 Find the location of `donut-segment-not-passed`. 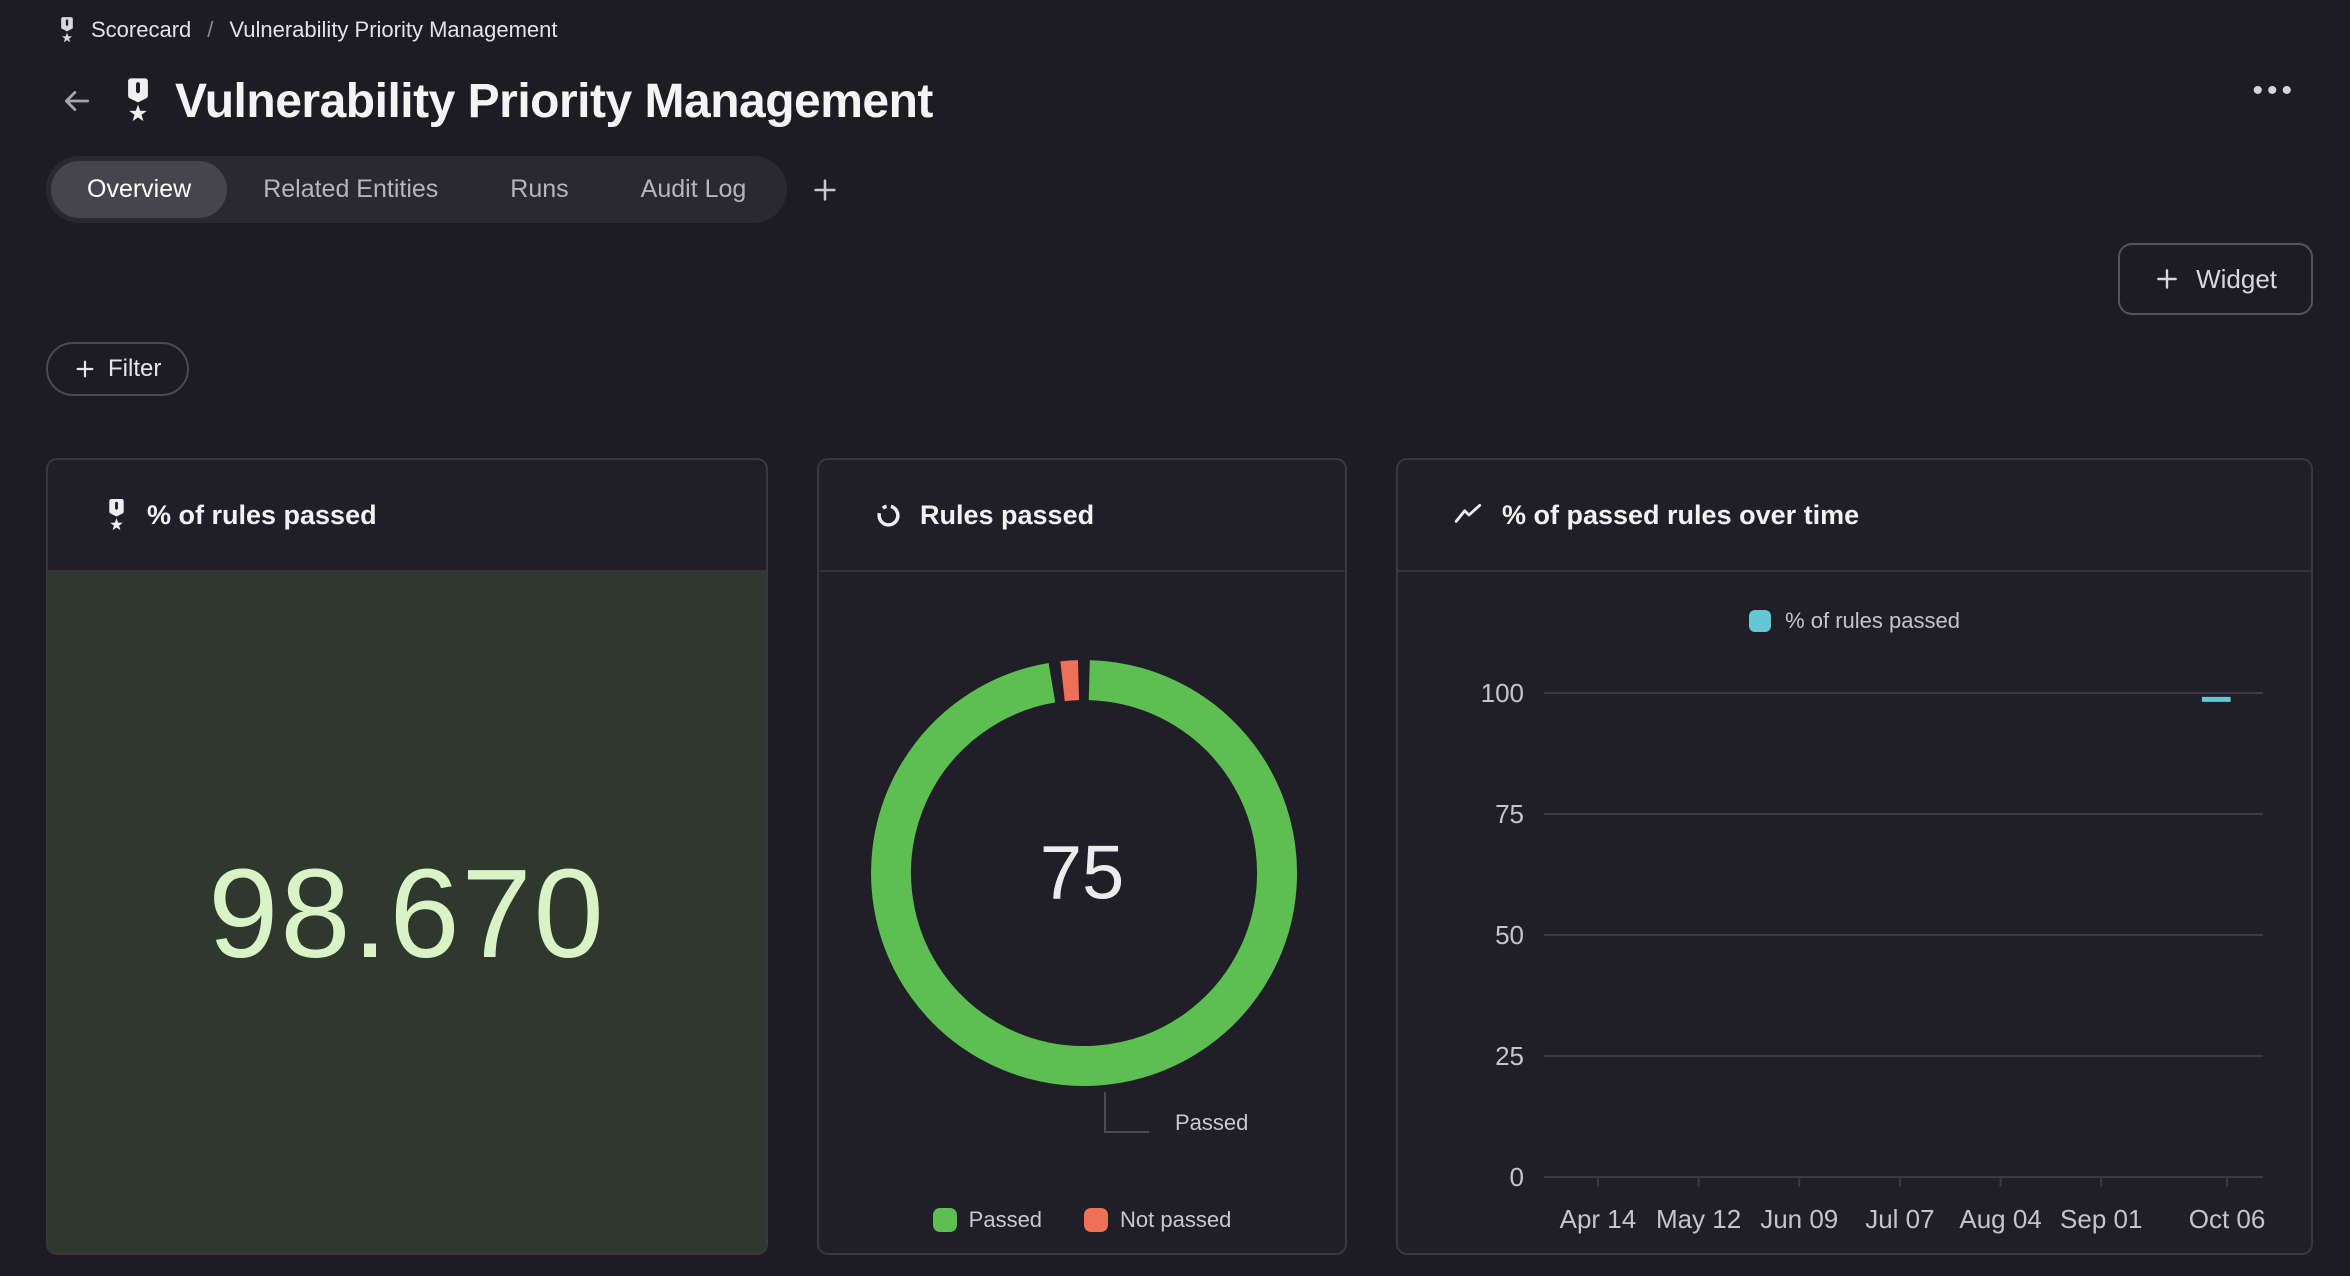

donut-segment-not-passed is located at coordinates (1070, 681).